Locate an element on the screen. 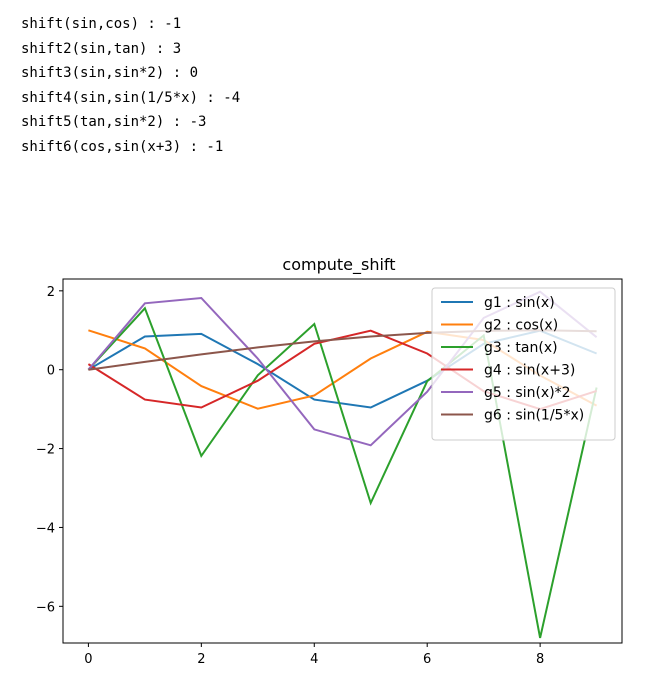  chart-title: compute_shift is located at coordinates (338, 265).